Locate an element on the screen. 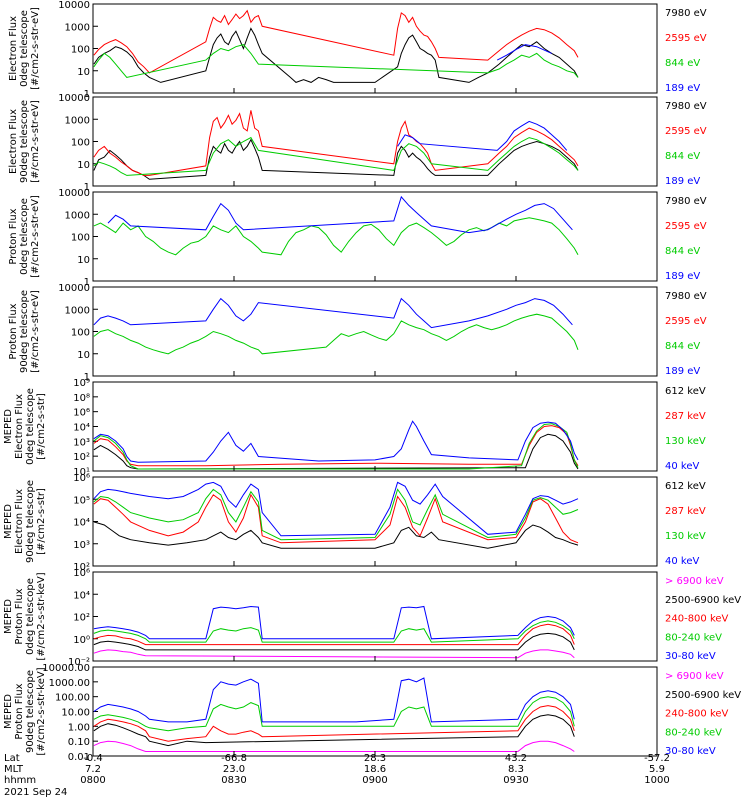 The image size is (750, 800). y-tick-label: 100.00 is located at coordinates (72, 698).